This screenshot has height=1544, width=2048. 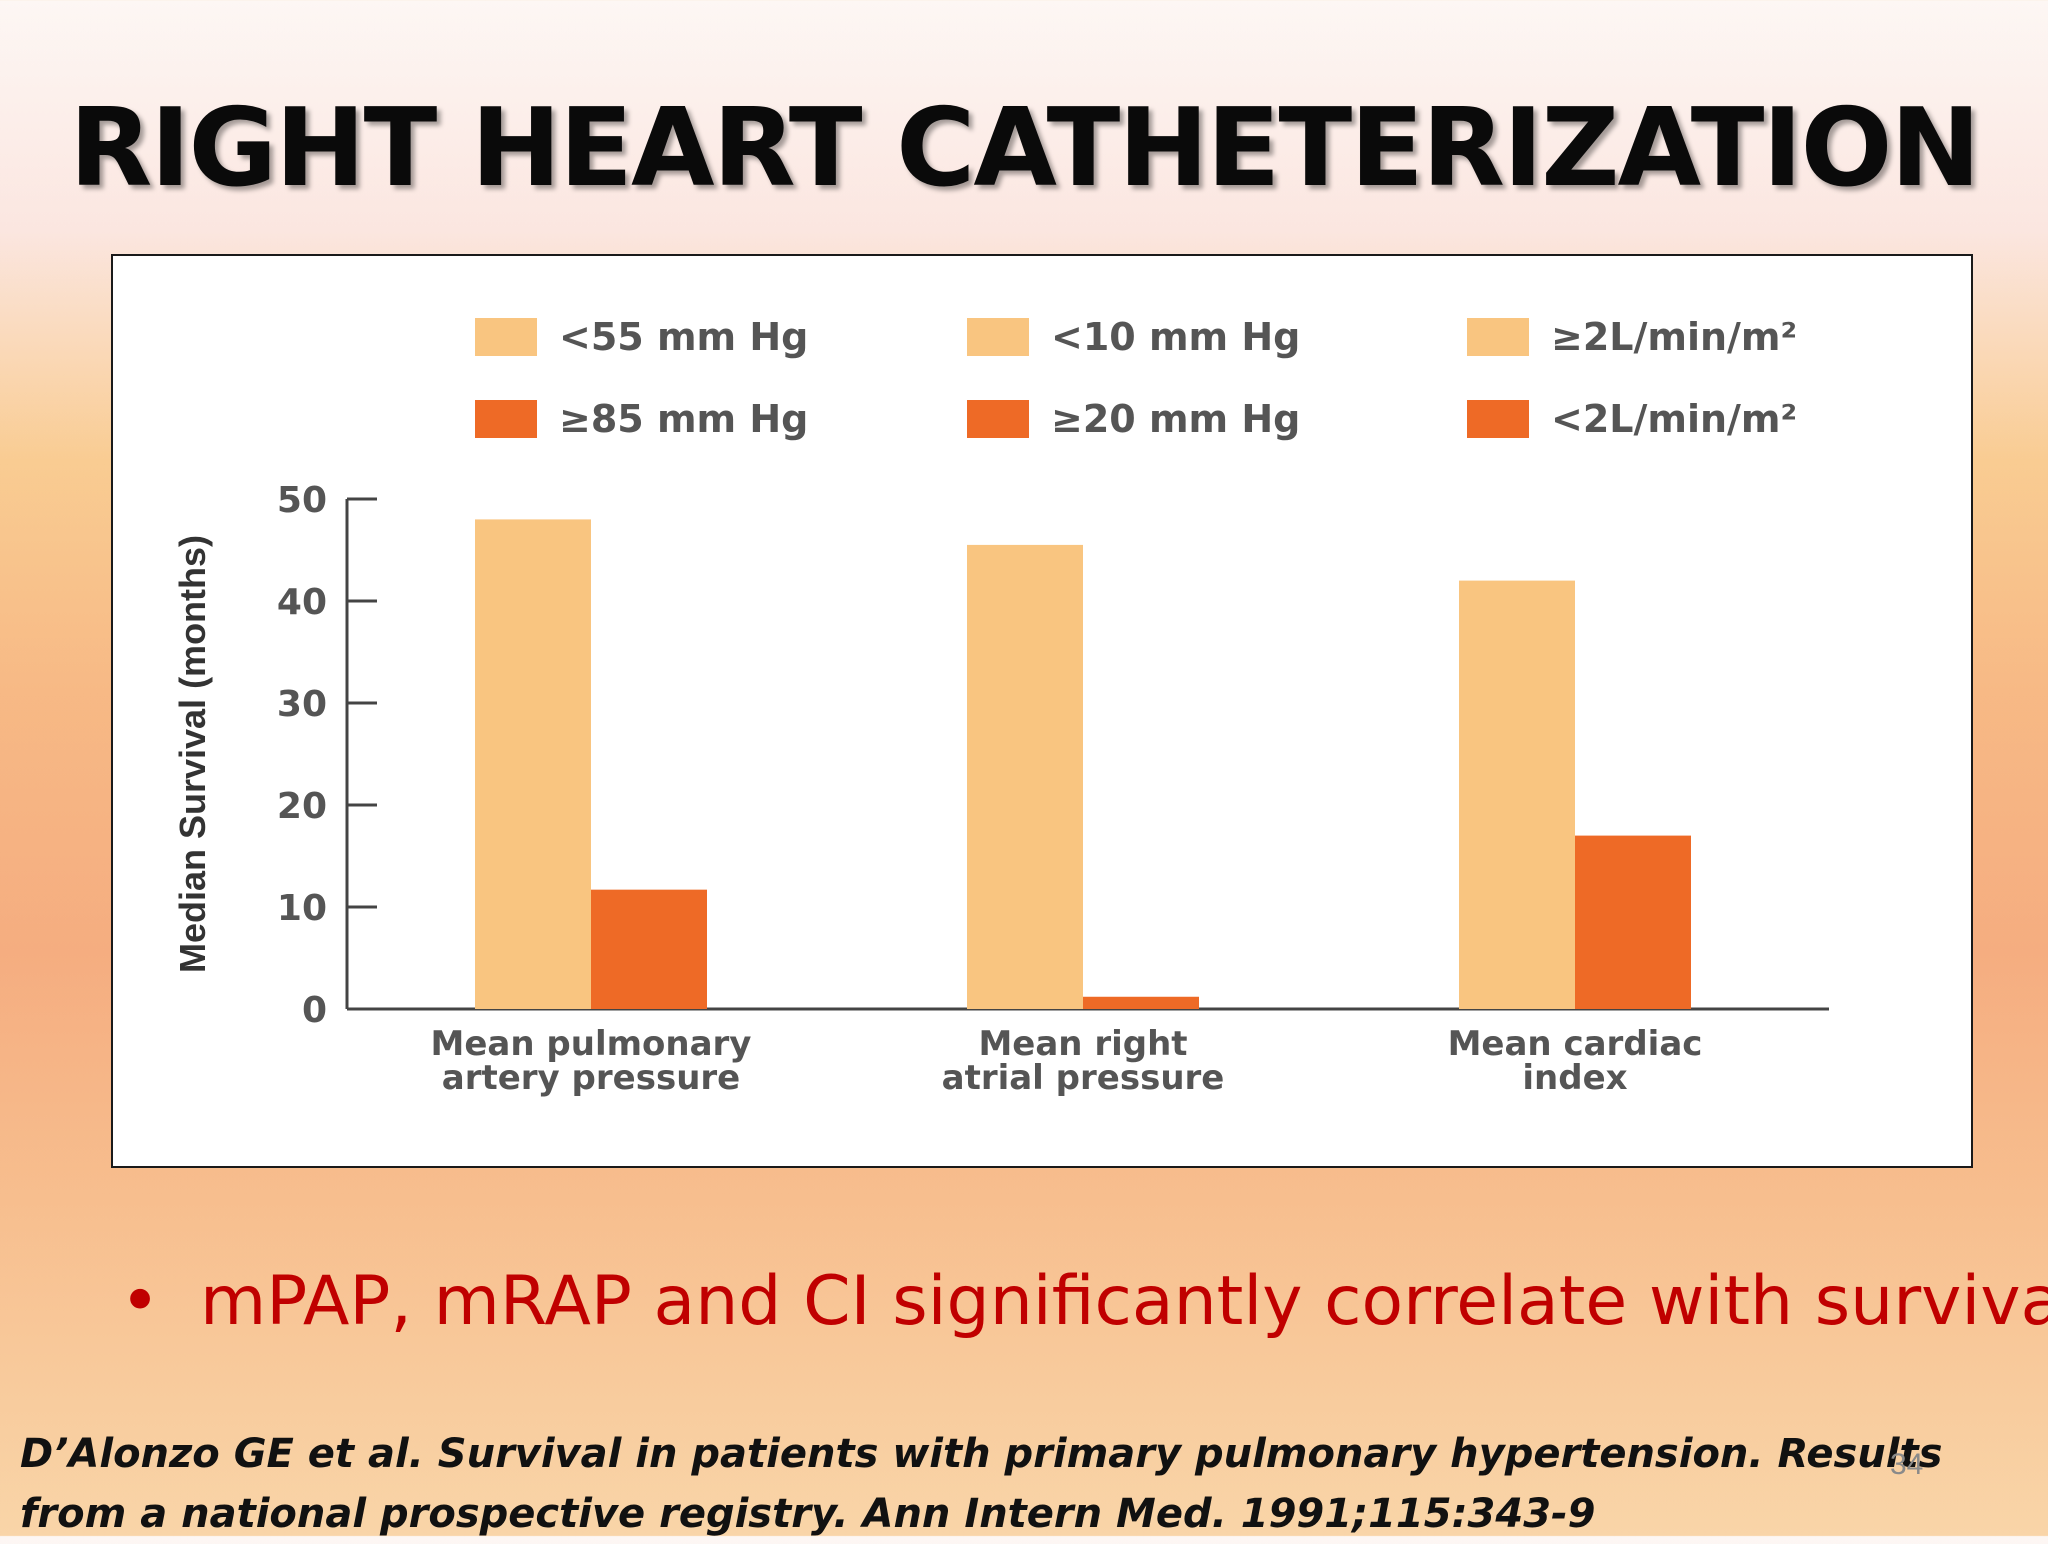 What do you see at coordinates (683, 419) in the screenshot?
I see `legend-label: ≥85 mm Hg` at bounding box center [683, 419].